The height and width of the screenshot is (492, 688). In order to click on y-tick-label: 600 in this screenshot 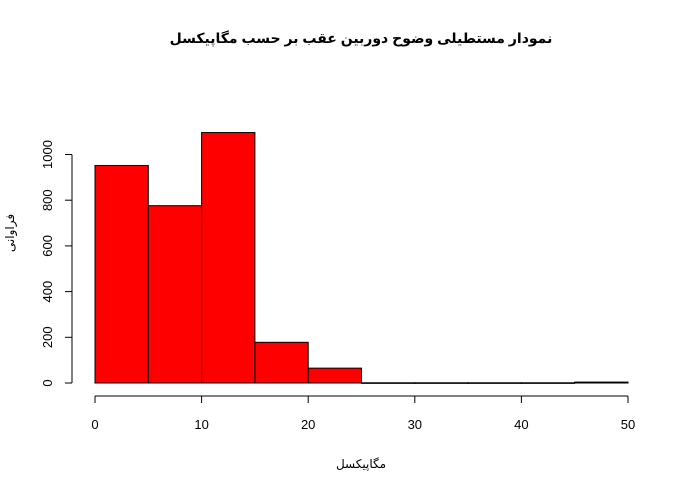, I will do `click(47, 246)`.